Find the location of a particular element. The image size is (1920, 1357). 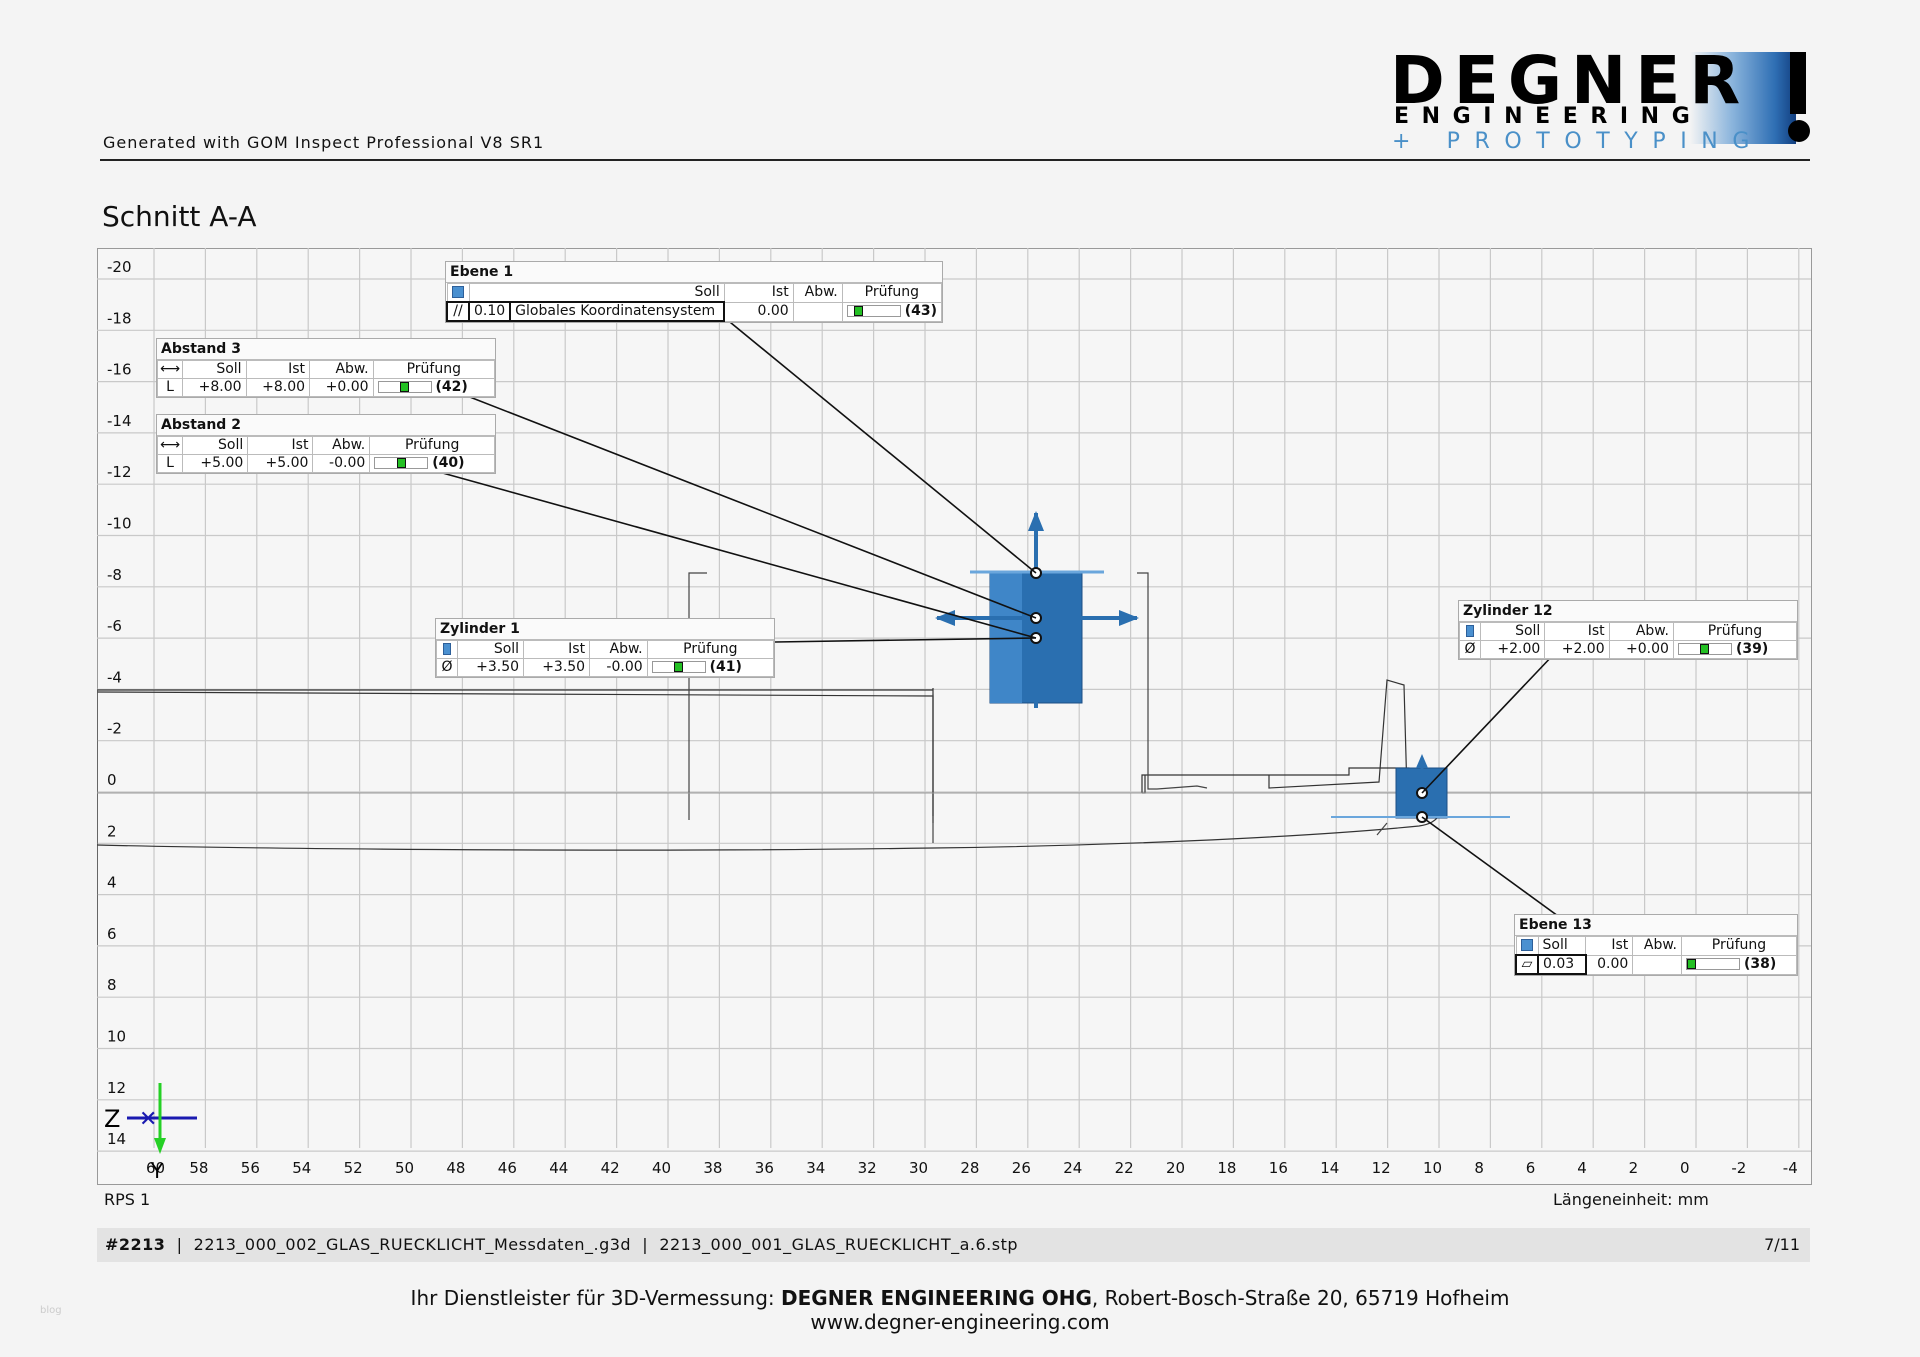

triad-z-label: Z is located at coordinates (112, 1119).